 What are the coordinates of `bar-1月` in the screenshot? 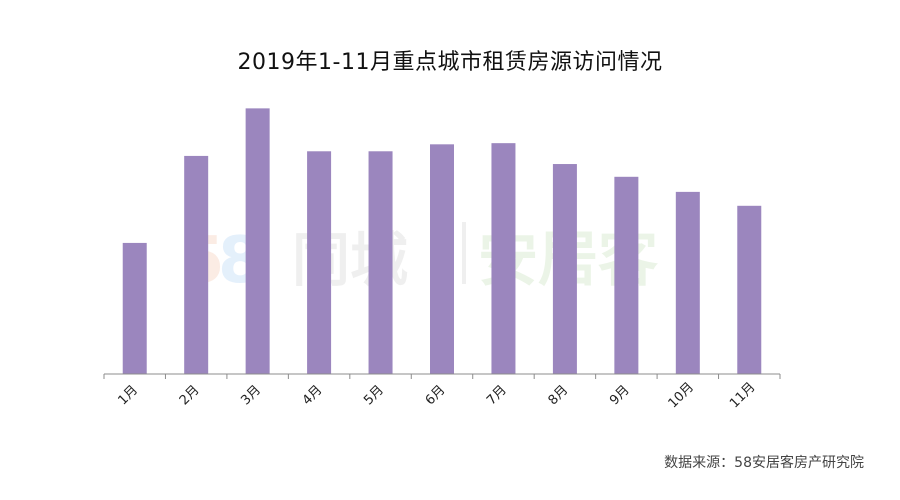 It's located at (134, 308).